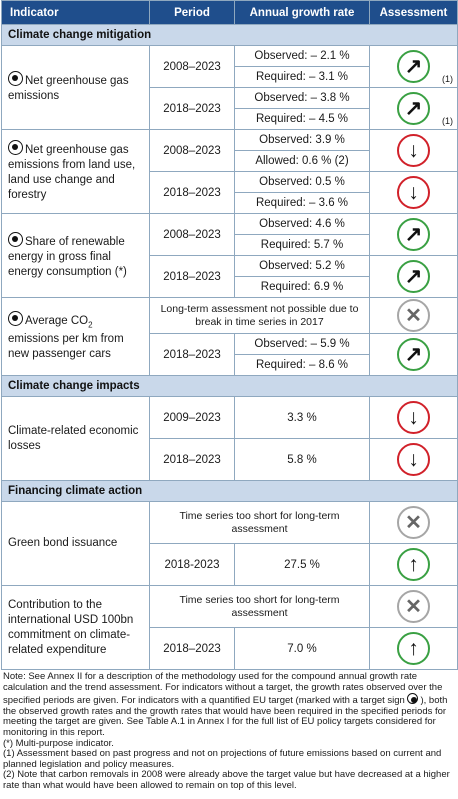 The width and height of the screenshot is (458, 799). I want to click on table-row: Required: – 8.6 %, so click(230, 365).